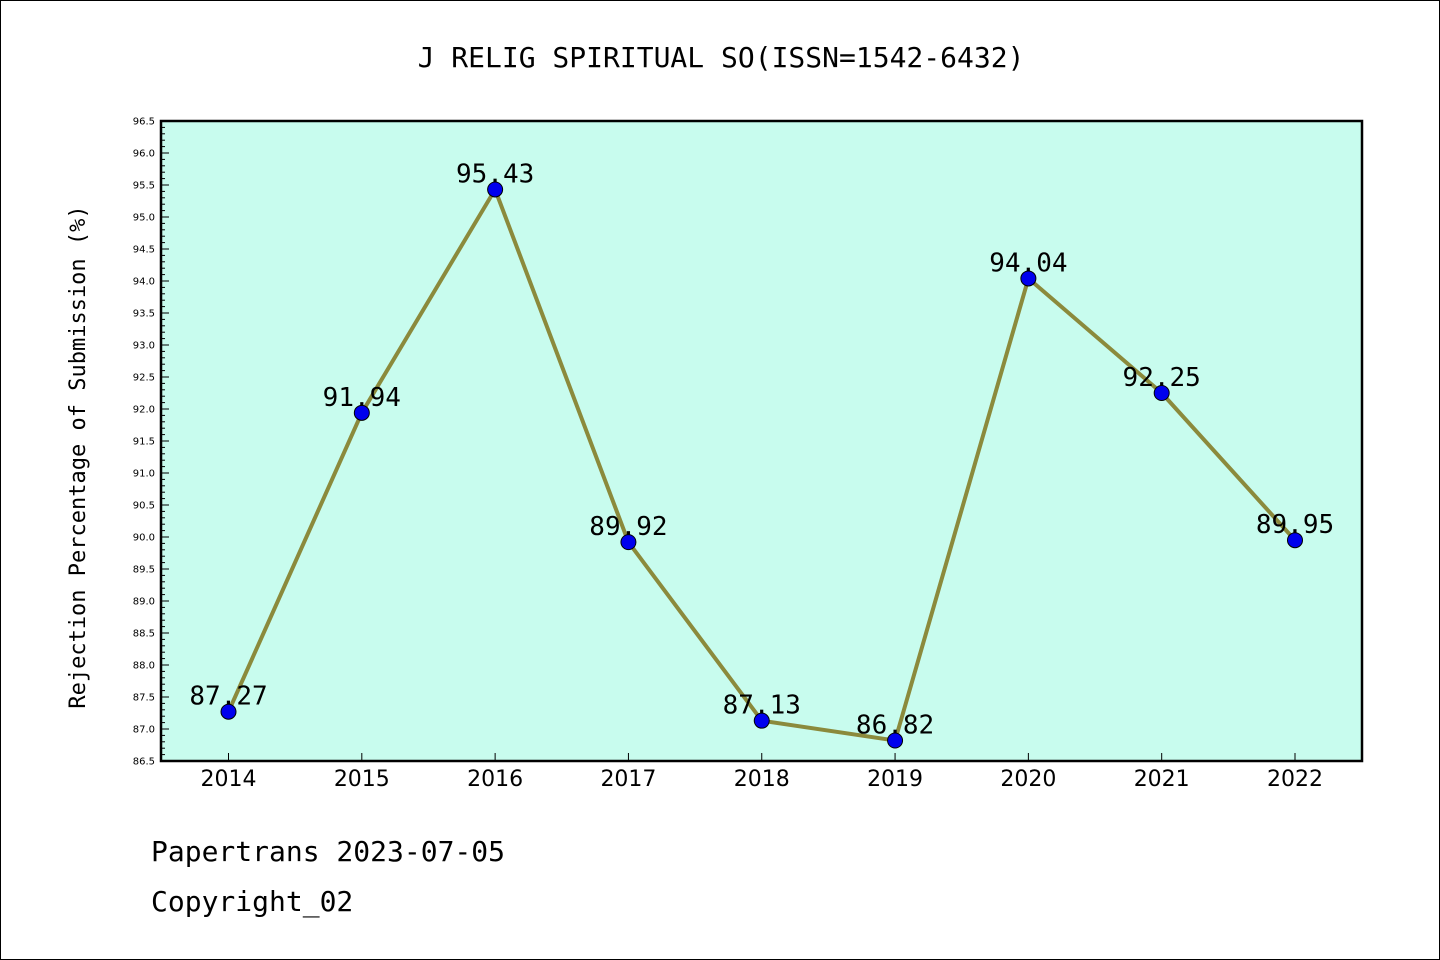  I want to click on y-tick-label: 96.0, so click(144, 154).